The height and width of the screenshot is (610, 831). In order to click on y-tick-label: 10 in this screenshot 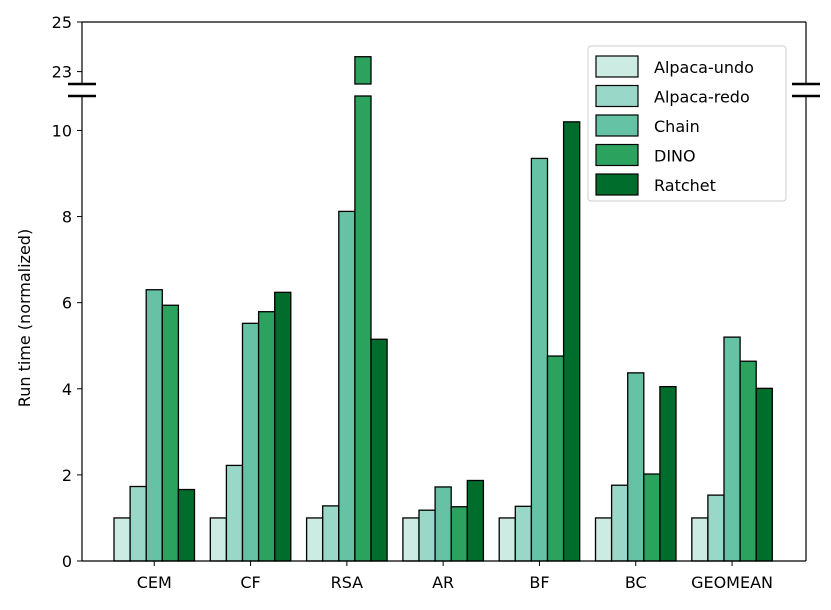, I will do `click(62, 130)`.